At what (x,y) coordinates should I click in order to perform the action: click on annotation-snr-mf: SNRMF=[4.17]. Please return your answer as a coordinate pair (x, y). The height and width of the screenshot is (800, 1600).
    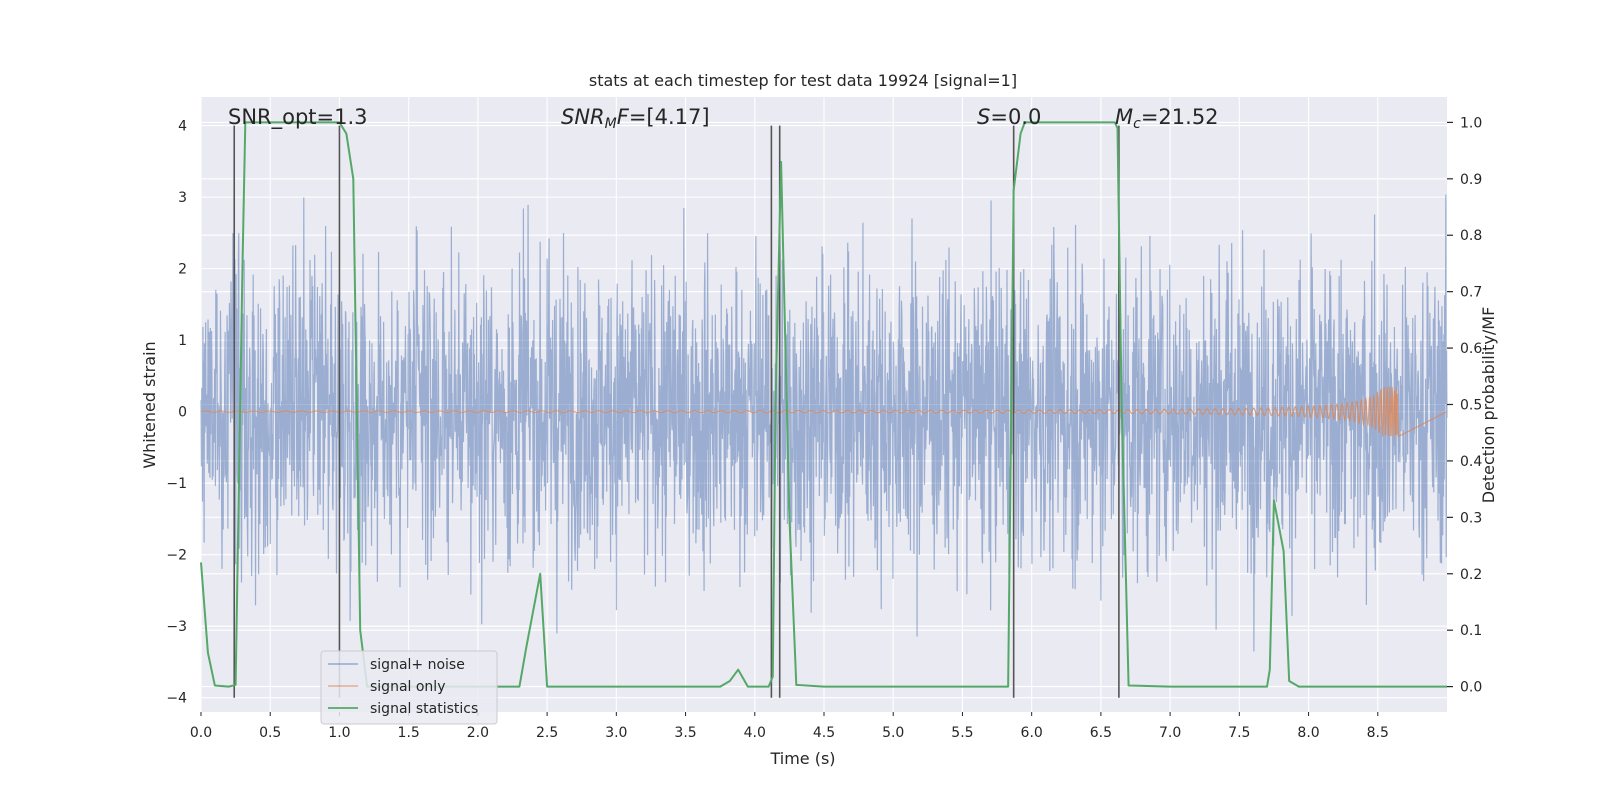
    Looking at the image, I should click on (635, 118).